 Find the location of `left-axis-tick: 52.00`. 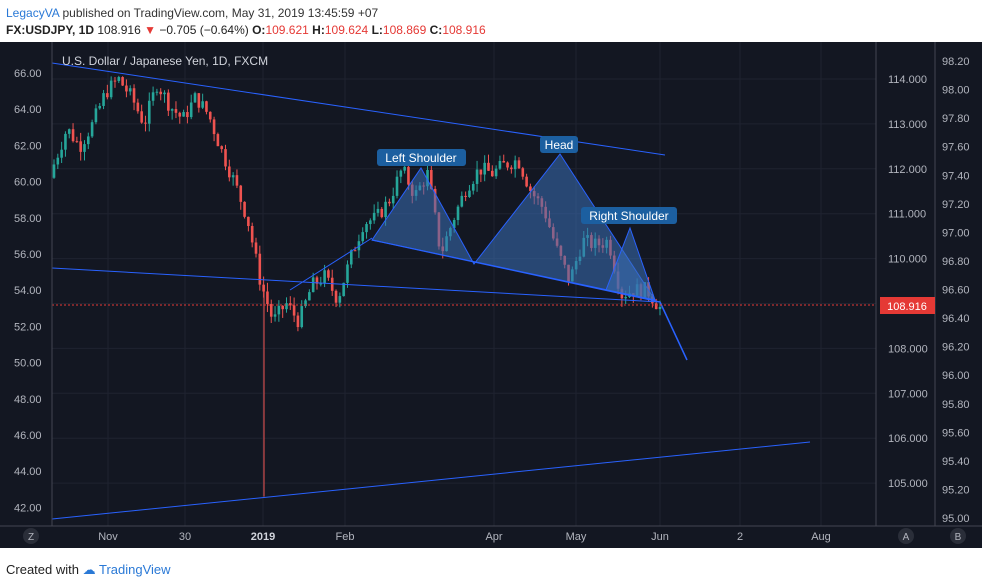

left-axis-tick: 52.00 is located at coordinates (28, 327).